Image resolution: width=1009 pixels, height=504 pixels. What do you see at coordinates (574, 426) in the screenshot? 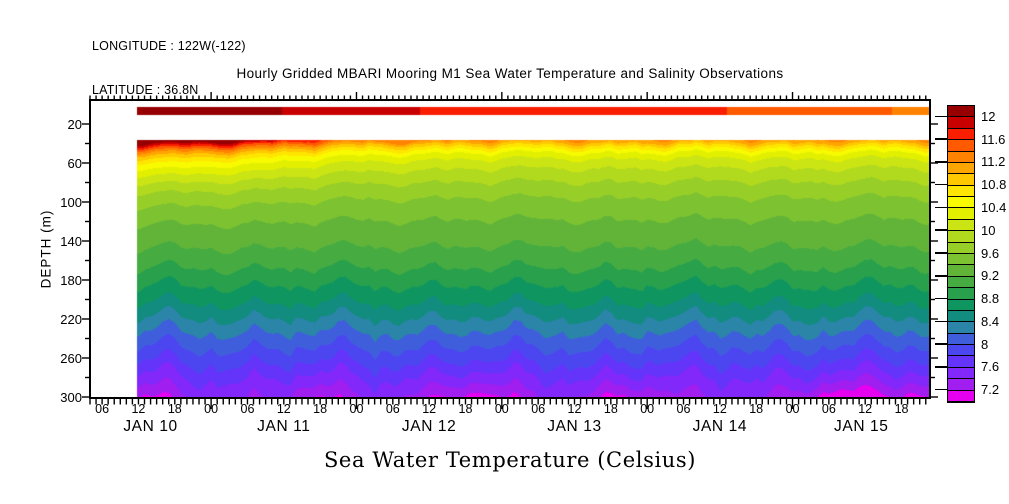
I see `x-day-label: JAN 13` at bounding box center [574, 426].